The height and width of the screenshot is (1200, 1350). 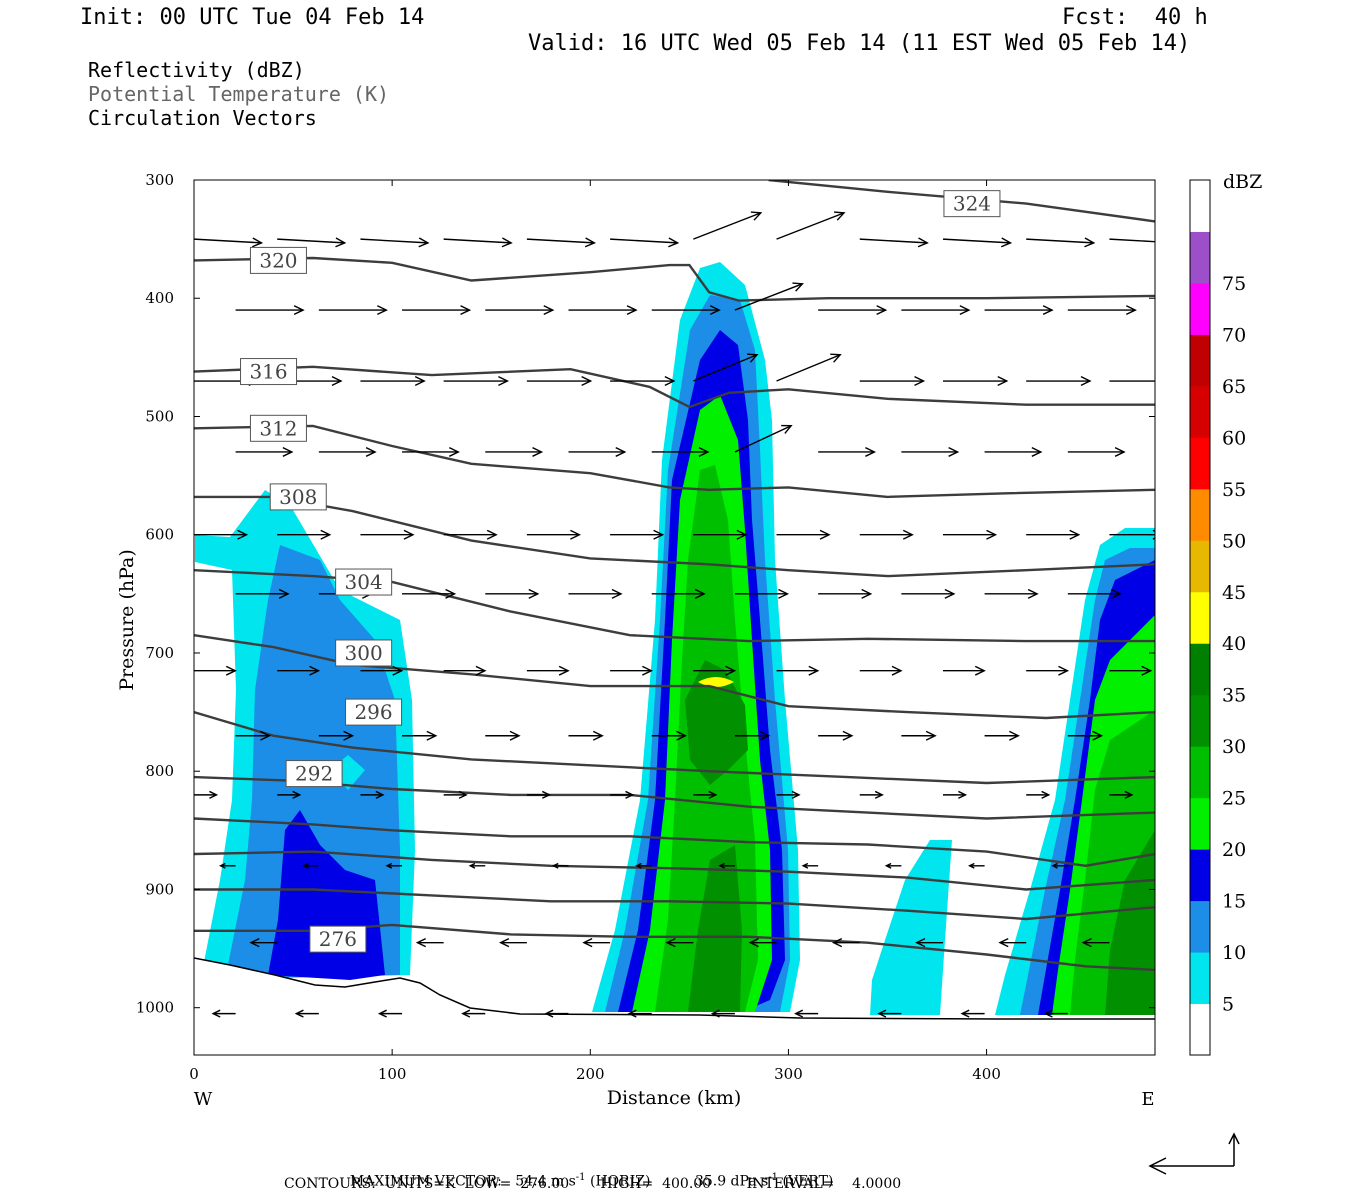 I want to click on max-vector-label: MAXIMUM VECTOR:, so click(x=425, y=1181).